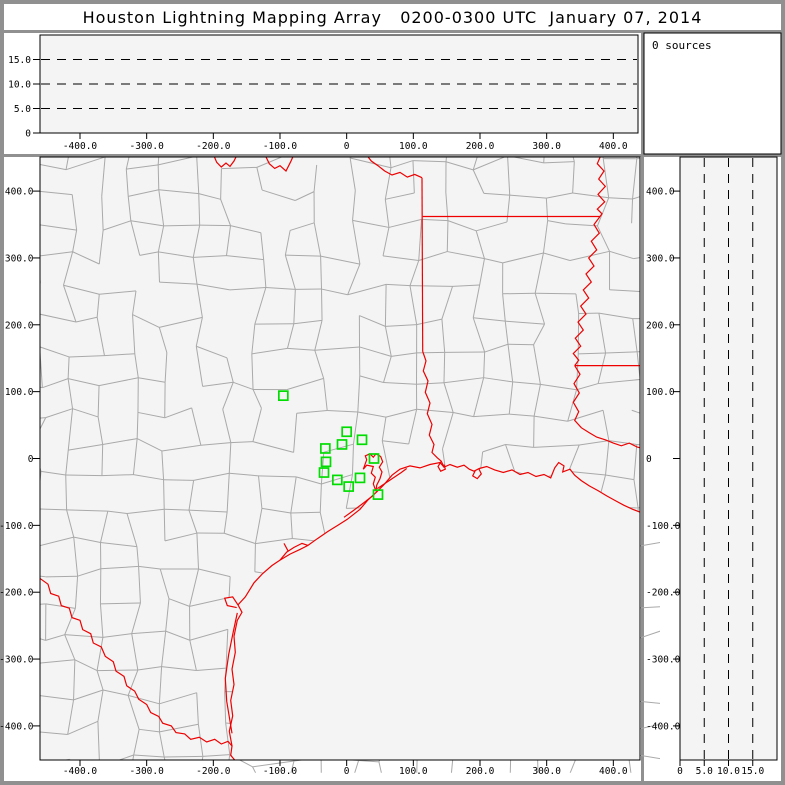 The height and width of the screenshot is (785, 785). Describe the element at coordinates (704, 771) in the screenshot. I see `ns-x-tick-label: 5.0` at that location.